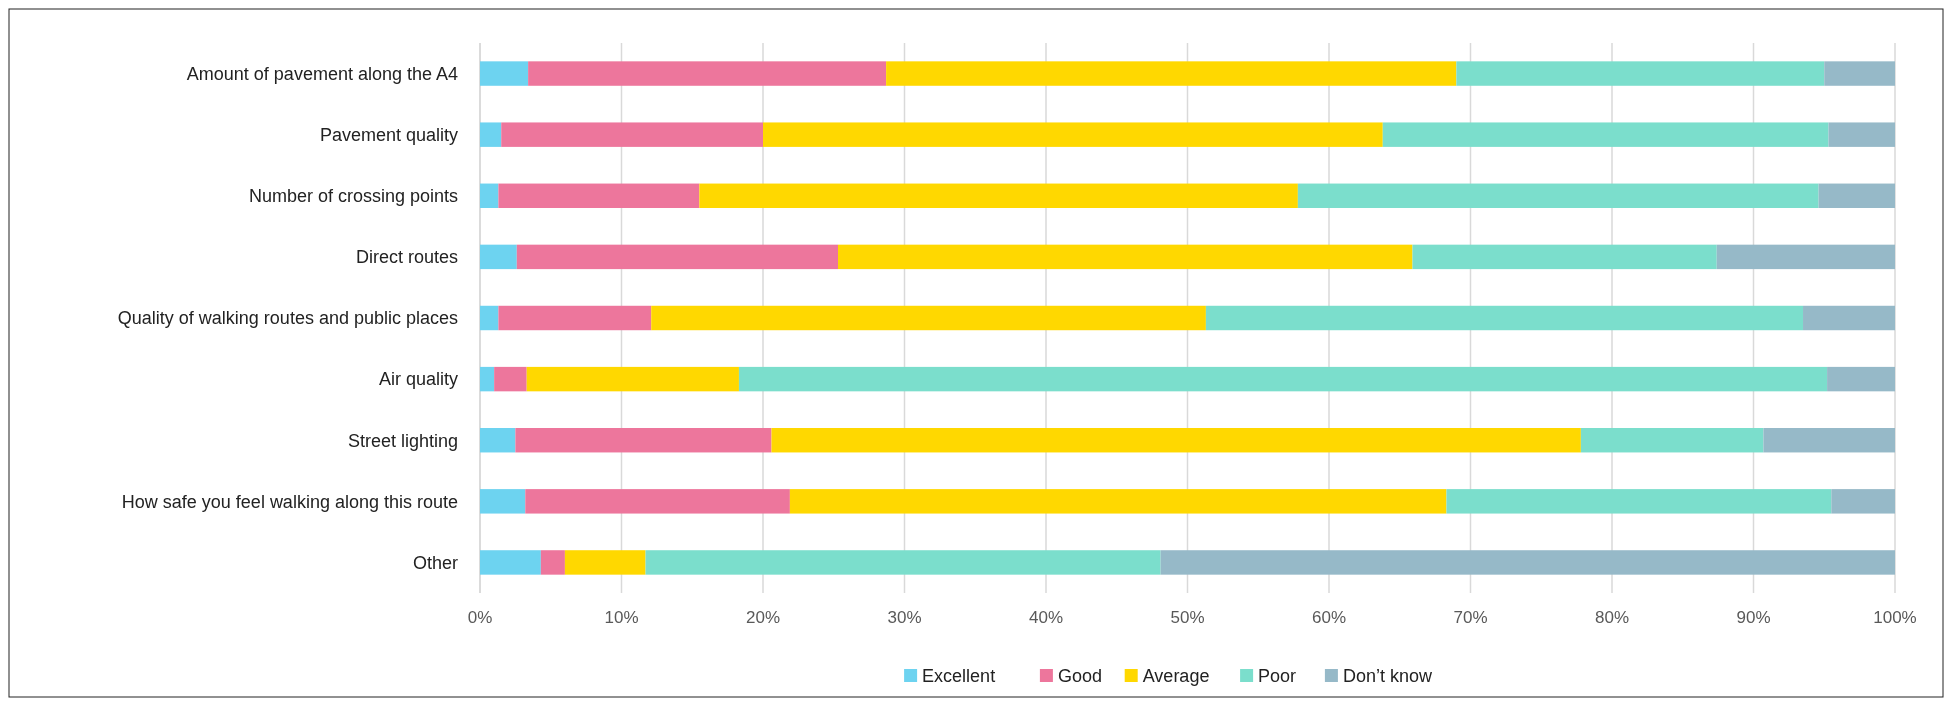 Image resolution: width=1952 pixels, height=704 pixels. What do you see at coordinates (289, 501) in the screenshot?
I see `y-tick-label: How safe you feel walking along this route` at bounding box center [289, 501].